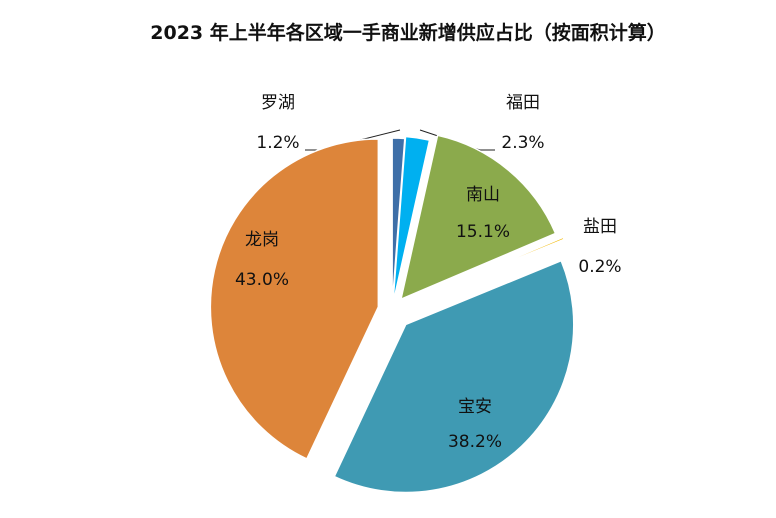 The height and width of the screenshot is (518, 776). Describe the element at coordinates (262, 280) in the screenshot. I see `slice-value-label: 43.0%` at that location.